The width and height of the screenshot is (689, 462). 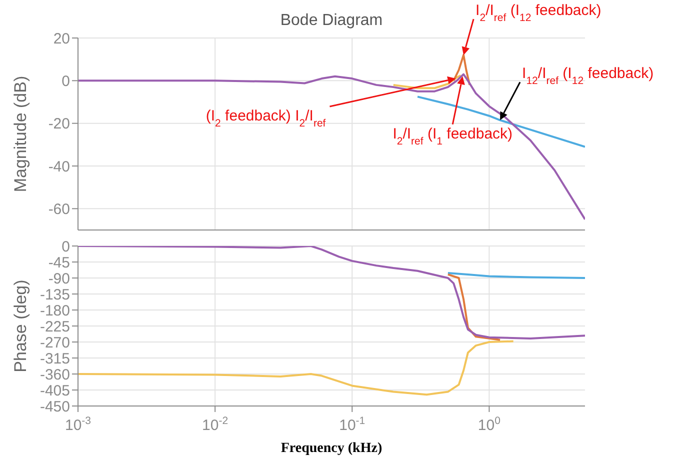 What do you see at coordinates (55, 359) in the screenshot?
I see `y-tick-label: -315` at bounding box center [55, 359].